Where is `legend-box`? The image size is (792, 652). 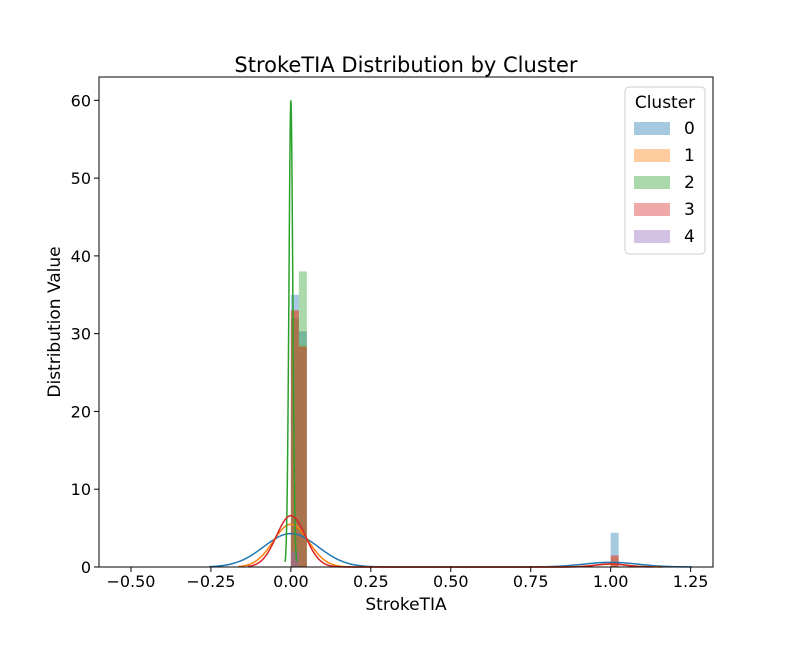
legend-box is located at coordinates (665, 170).